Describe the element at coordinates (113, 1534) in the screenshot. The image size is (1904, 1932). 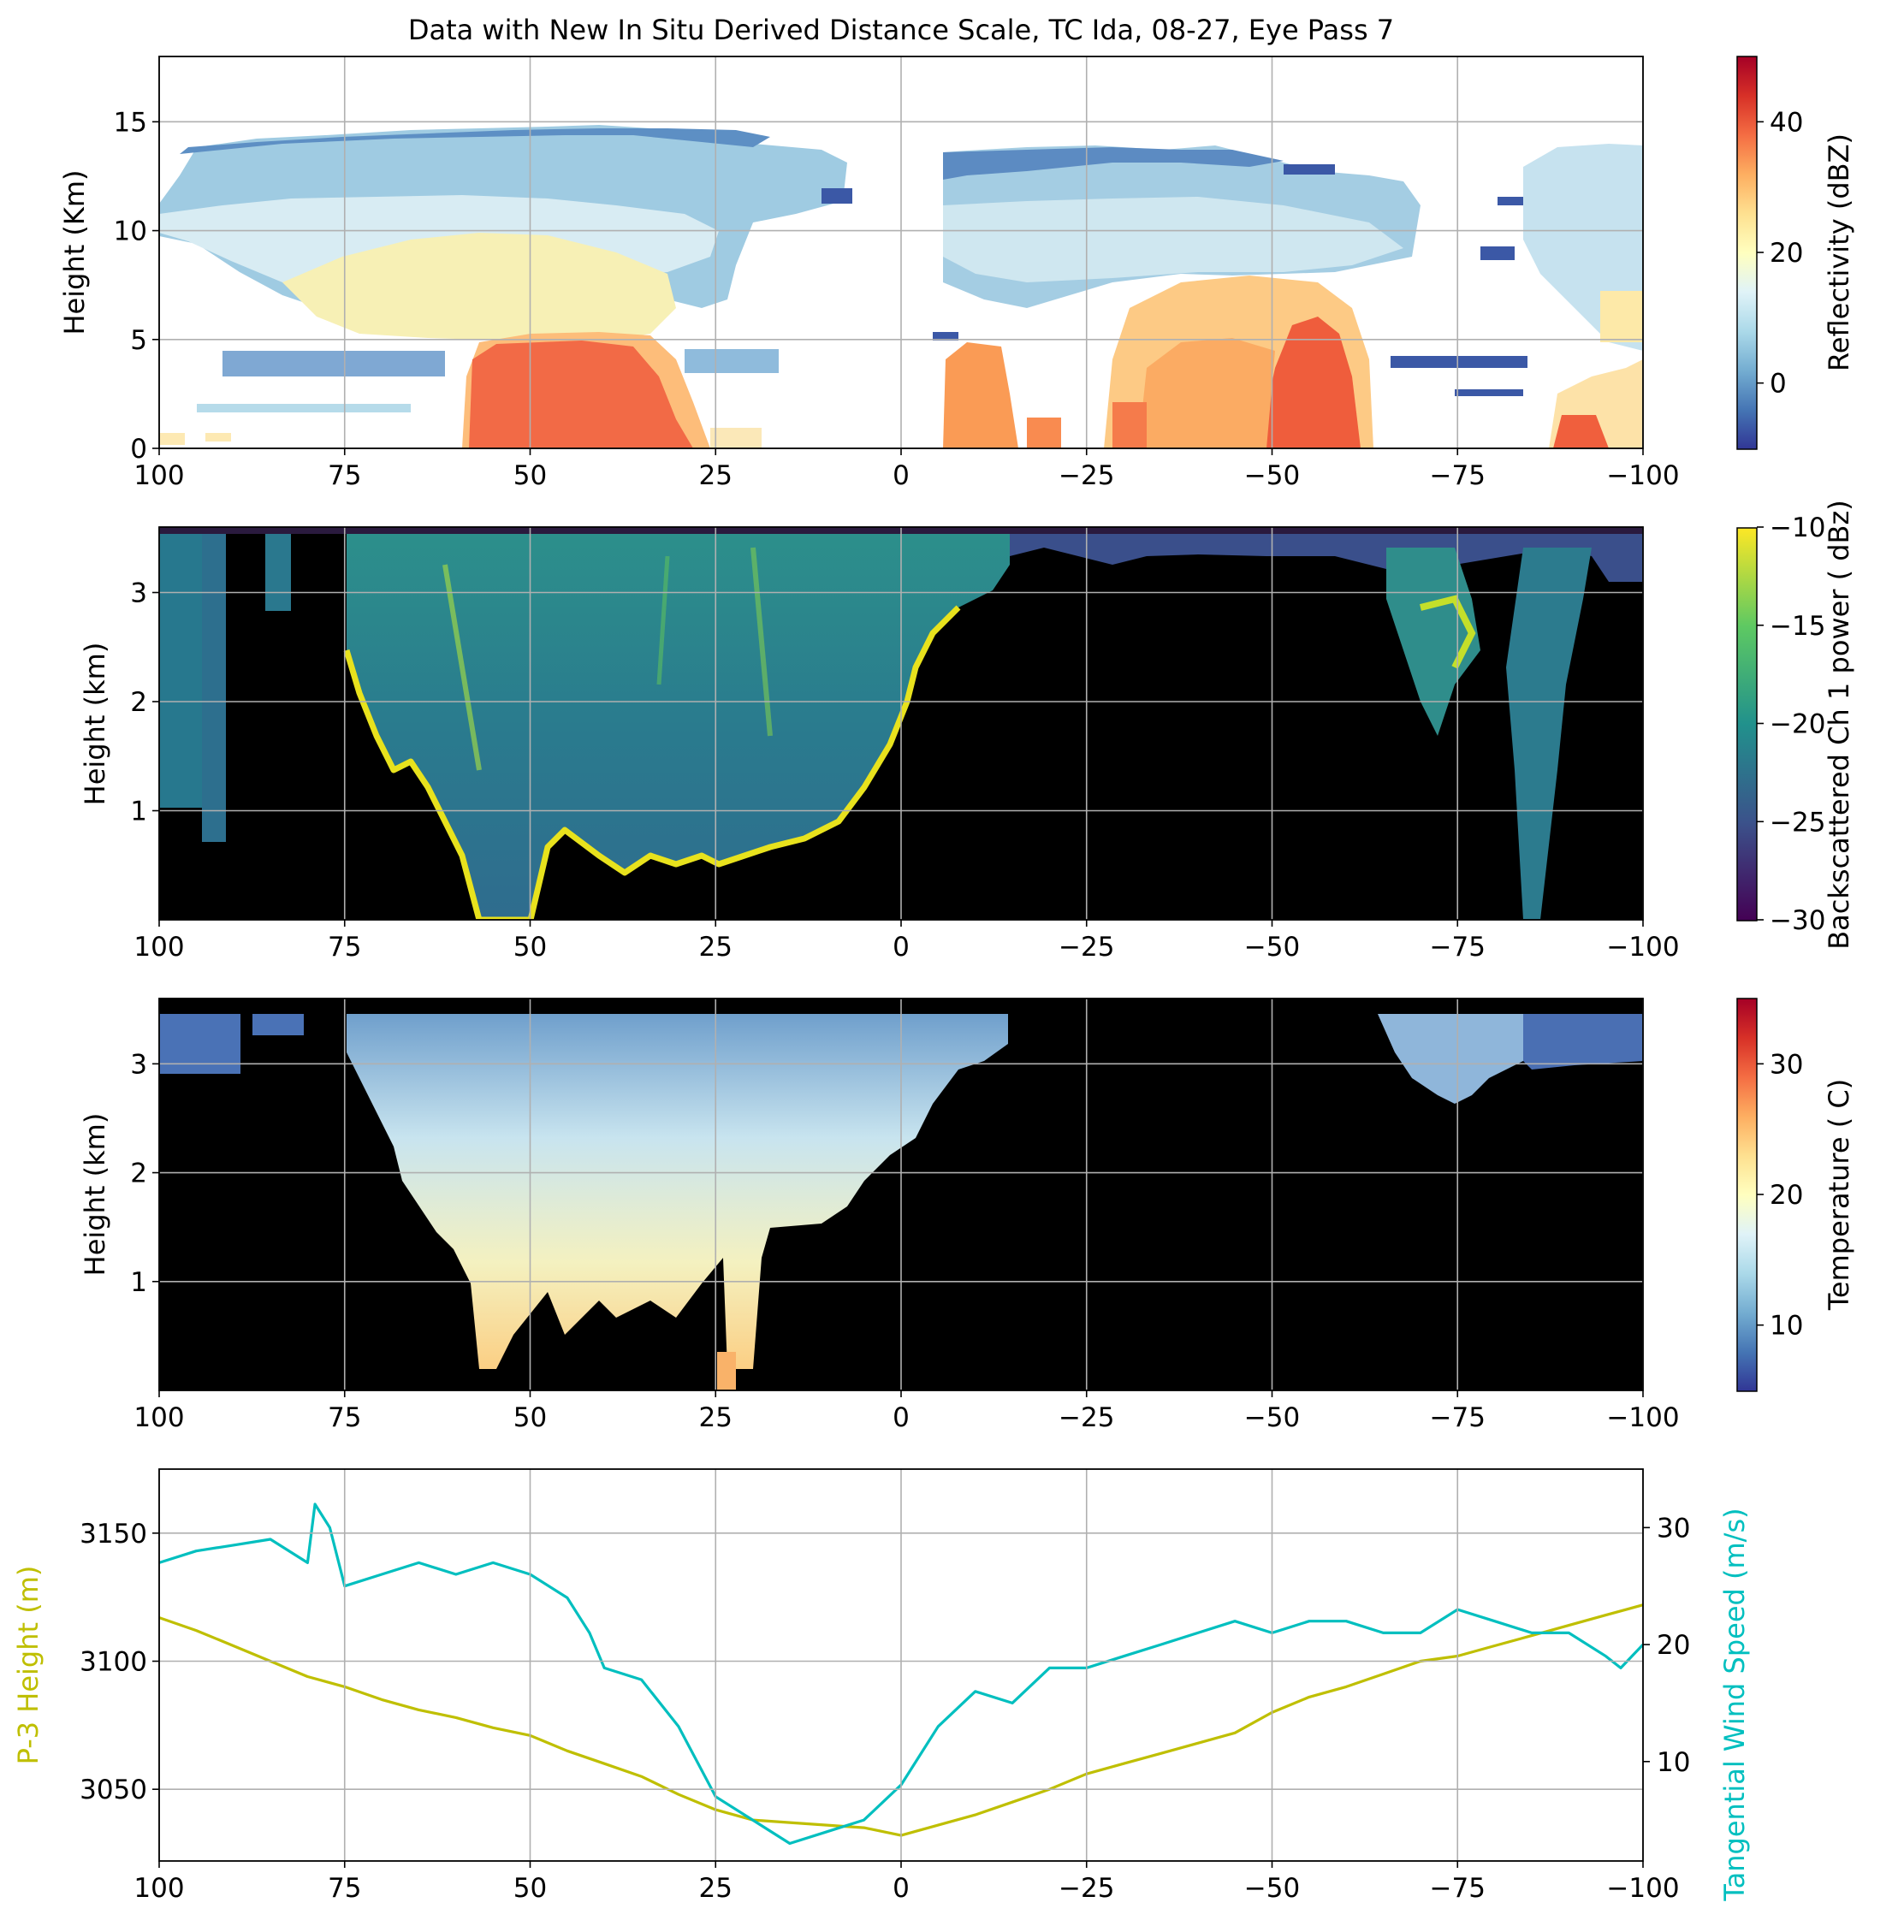
I see `y-tick-label-left: 3150` at that location.